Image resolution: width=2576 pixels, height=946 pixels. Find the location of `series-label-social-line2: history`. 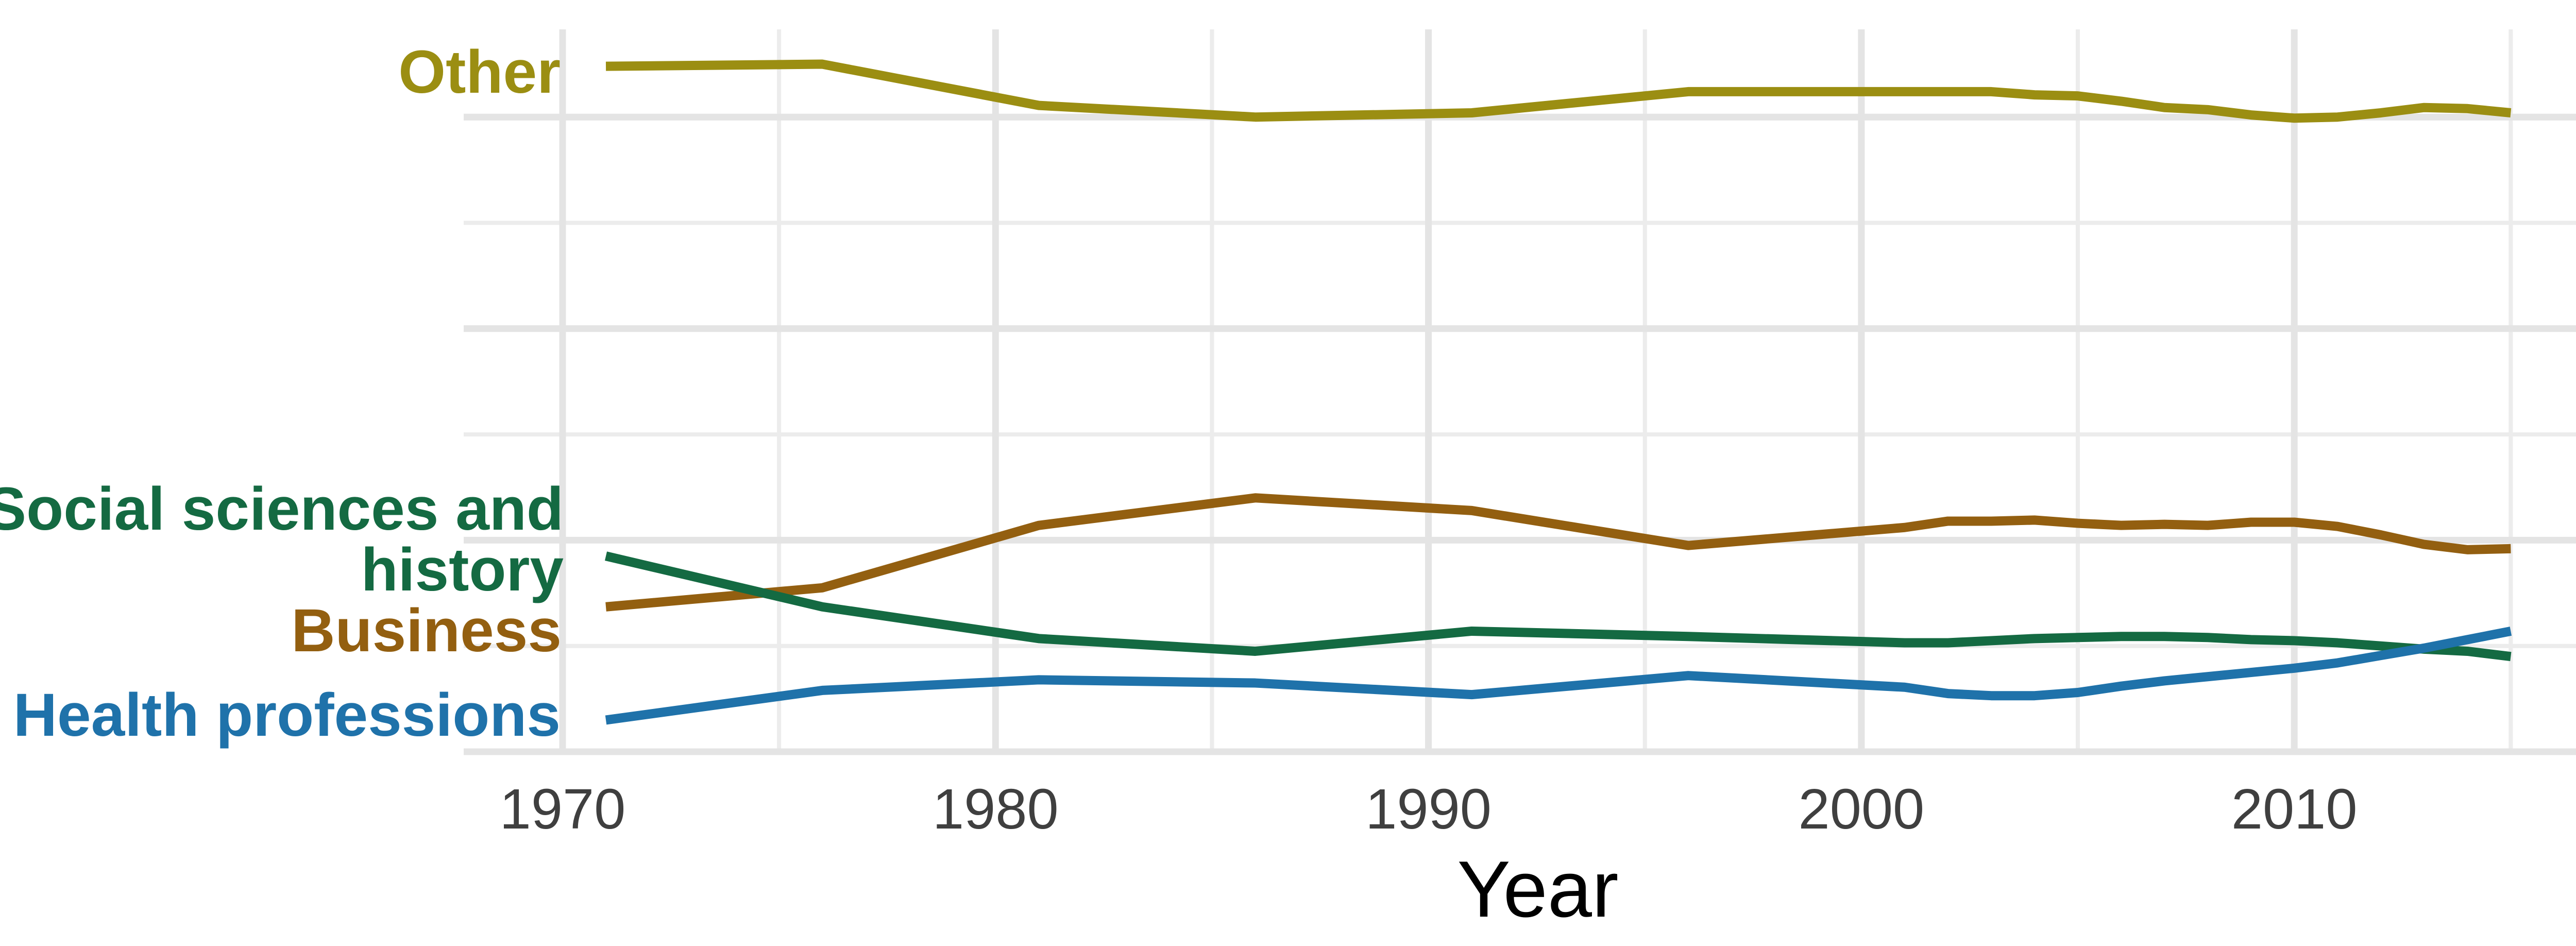

series-label-social-line2: history is located at coordinates (462, 570).